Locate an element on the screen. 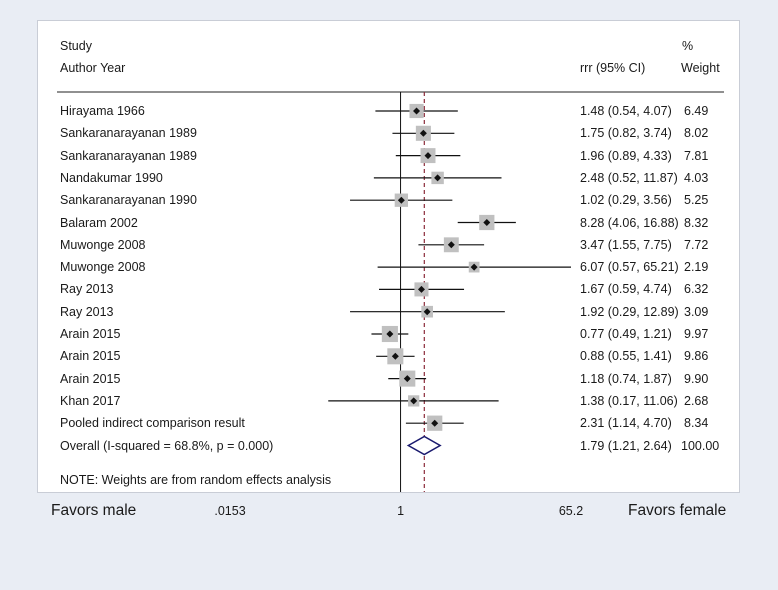 Image resolution: width=778 pixels, height=590 pixels. ci-value: 1.92 (0.29, 12.89) is located at coordinates (629, 311).